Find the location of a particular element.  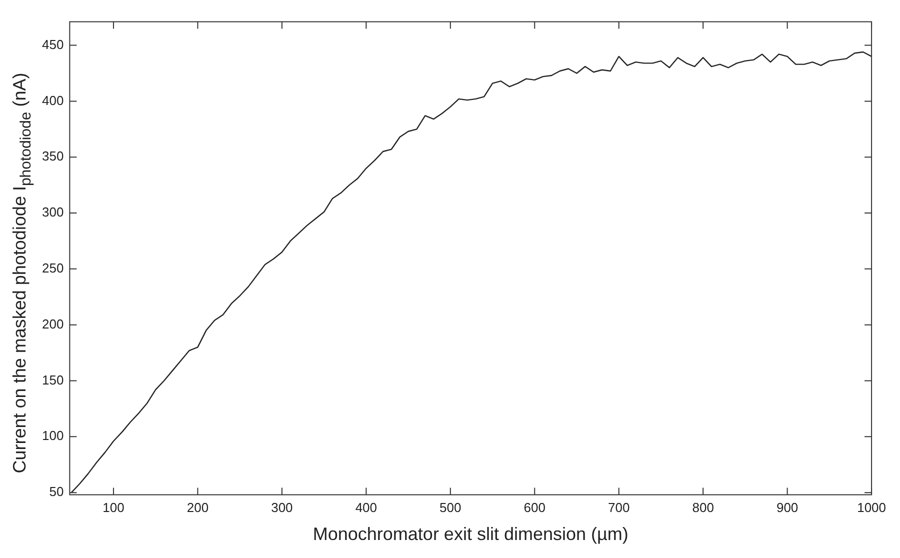

y-tick-label: 100 is located at coordinates (53, 436).